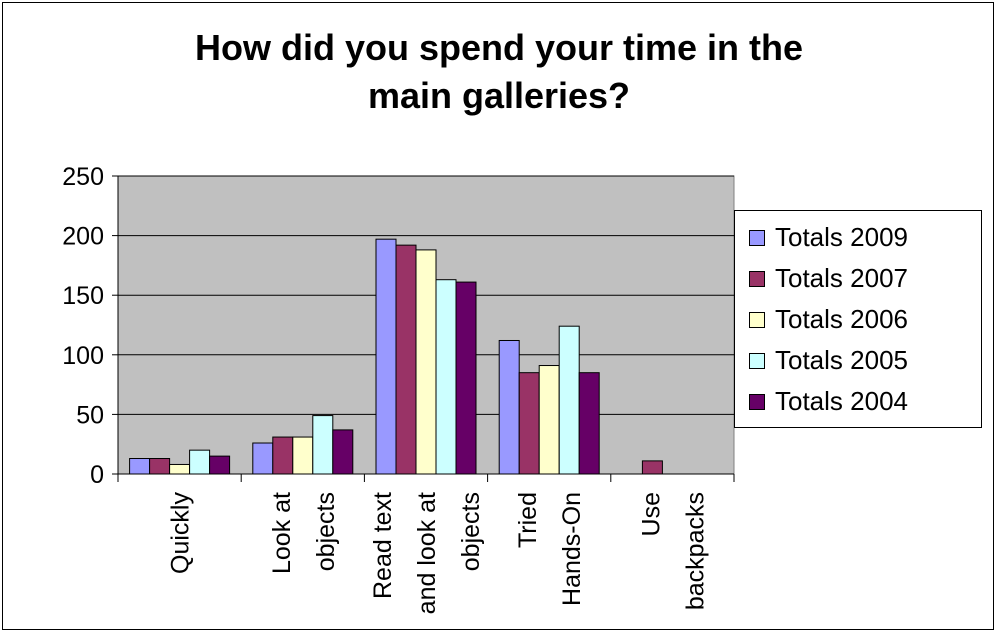 This screenshot has width=998, height=634. Describe the element at coordinates (83, 296) in the screenshot. I see `y-tick-label: 150` at that location.